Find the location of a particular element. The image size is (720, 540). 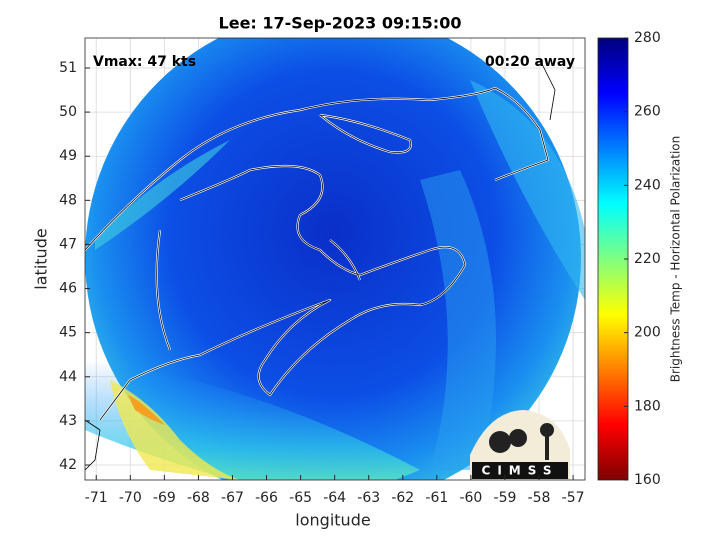

x-tick-label: -57 is located at coordinates (573, 498).